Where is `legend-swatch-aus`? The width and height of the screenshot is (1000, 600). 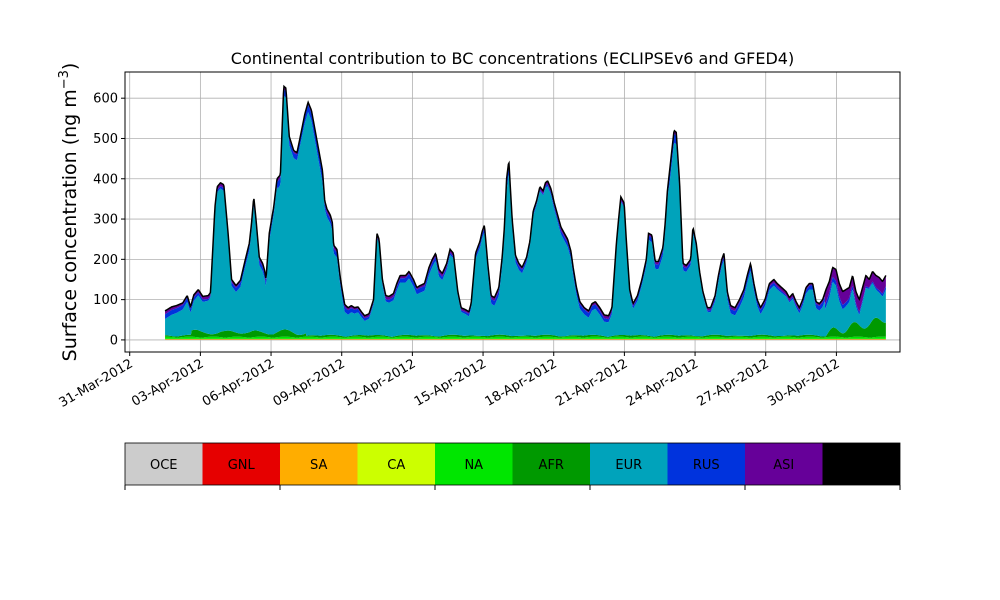
legend-swatch-aus is located at coordinates (861, 464).